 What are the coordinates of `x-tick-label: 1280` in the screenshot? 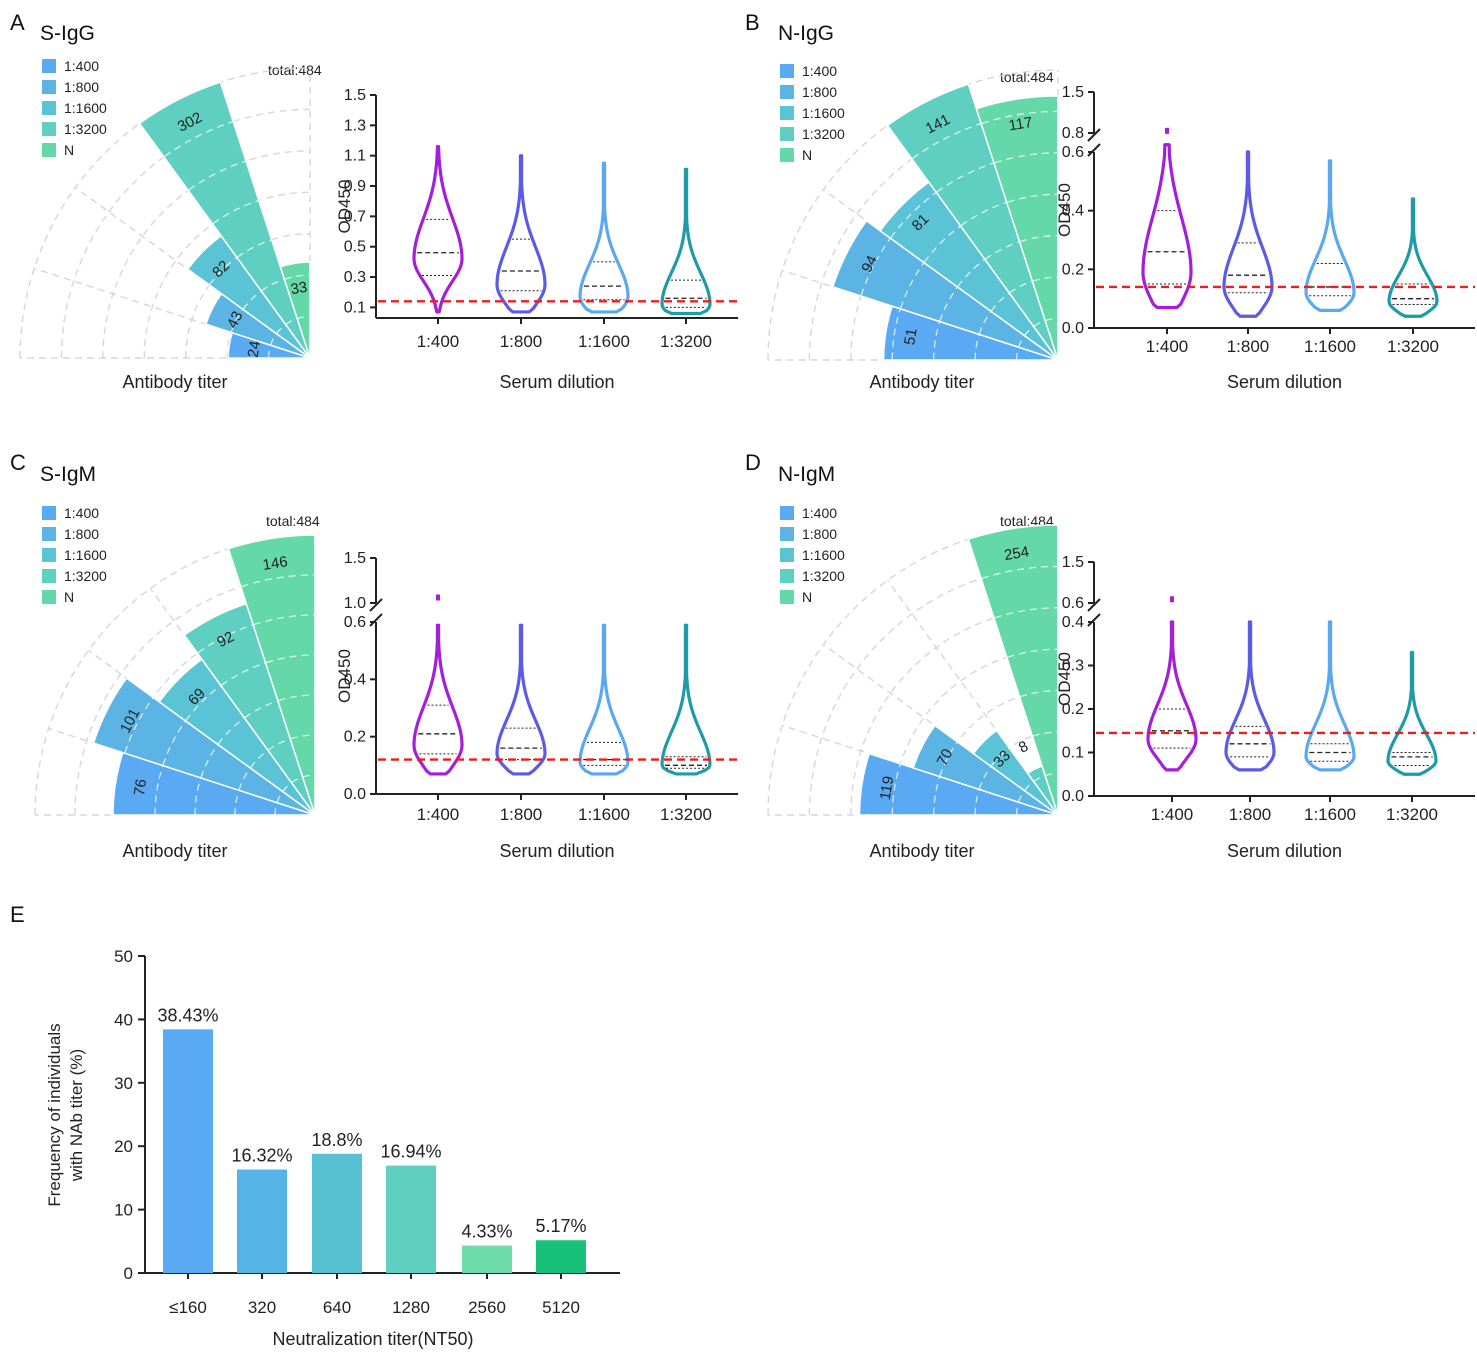 It's located at (411, 1307).